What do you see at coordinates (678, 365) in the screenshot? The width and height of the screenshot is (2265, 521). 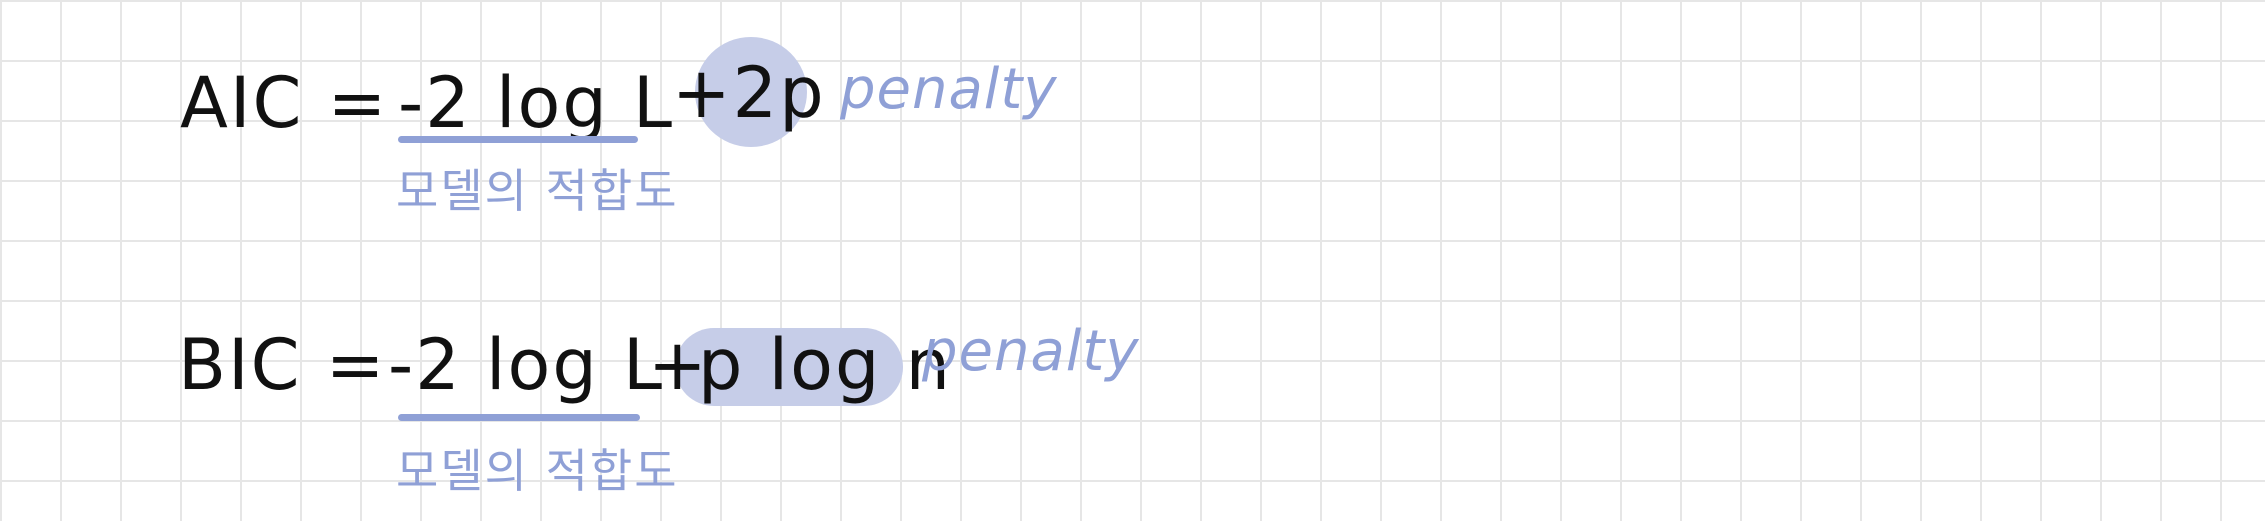 I see `bic-plus: +` at bounding box center [678, 365].